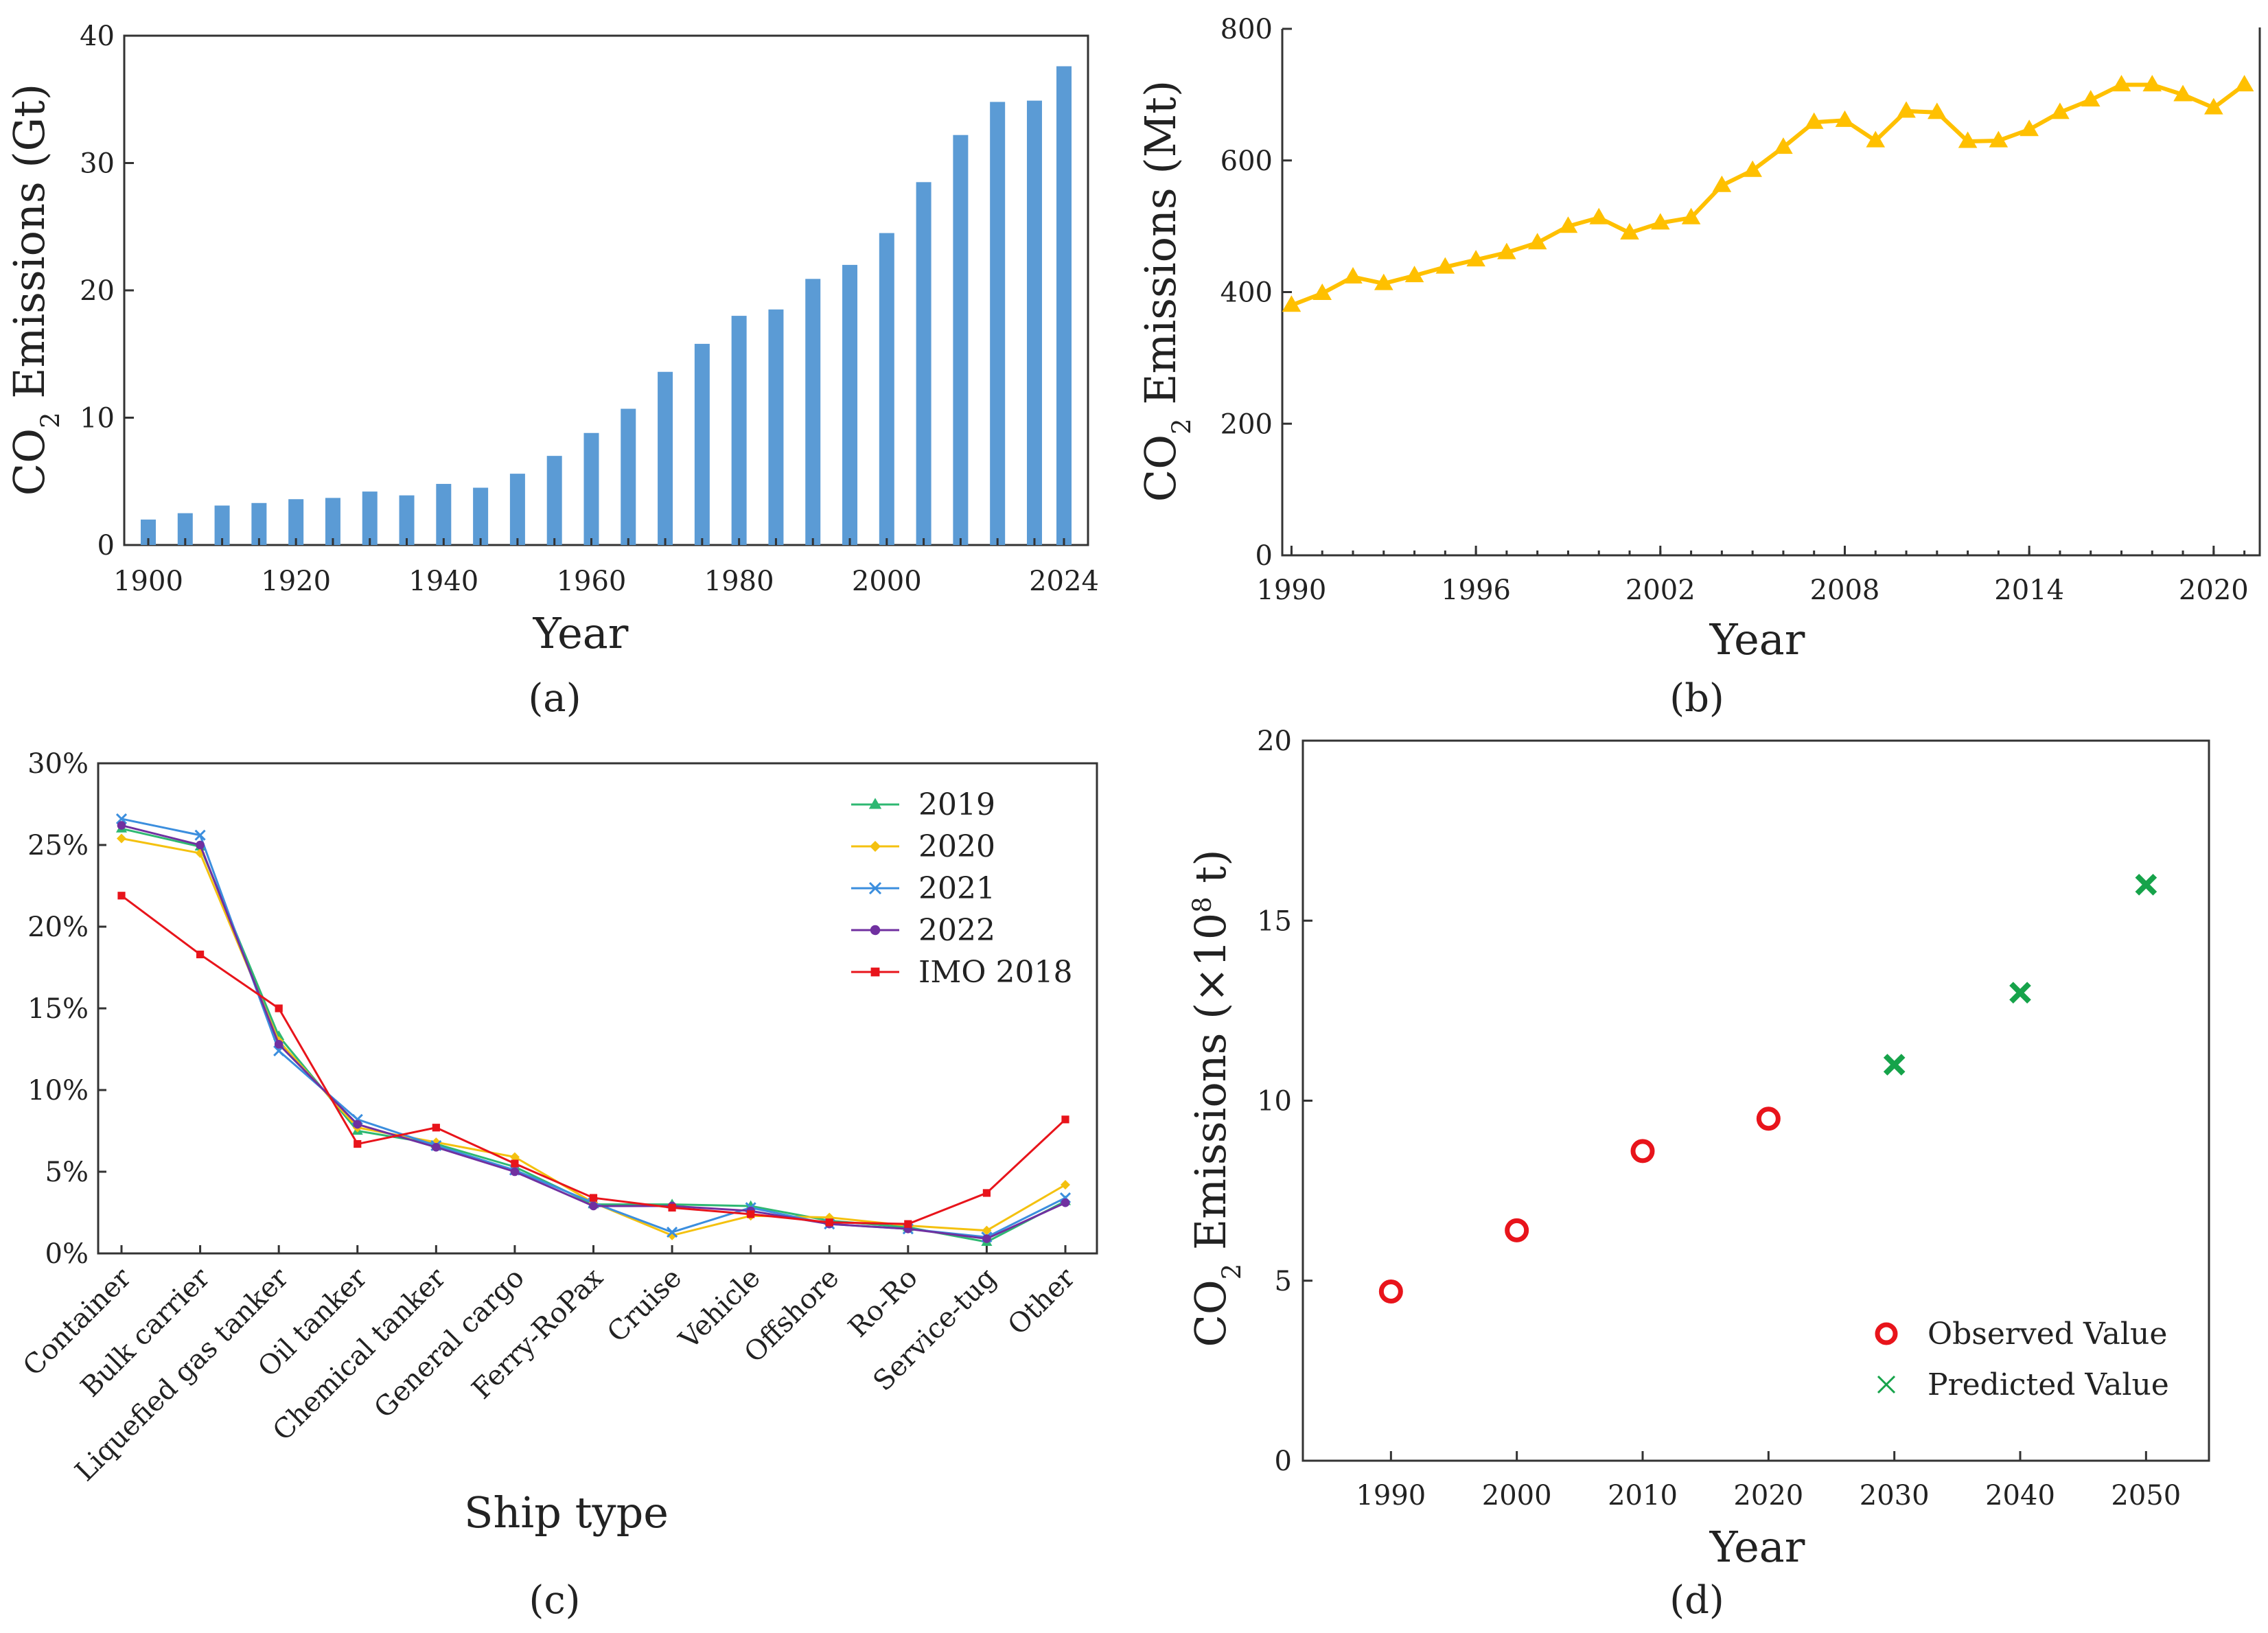  What do you see at coordinates (443, 581) in the screenshot?
I see `x-tick-label: 1940` at bounding box center [443, 581].